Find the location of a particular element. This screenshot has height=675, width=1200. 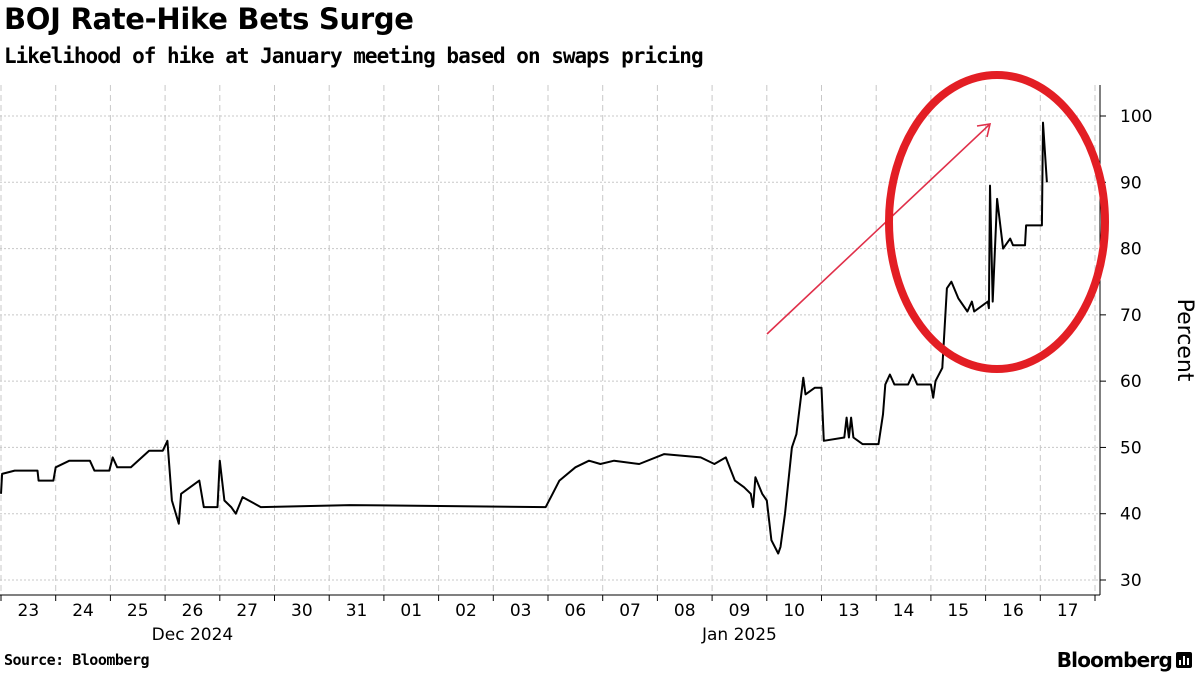

x-tick-label: 31 is located at coordinates (357, 611).